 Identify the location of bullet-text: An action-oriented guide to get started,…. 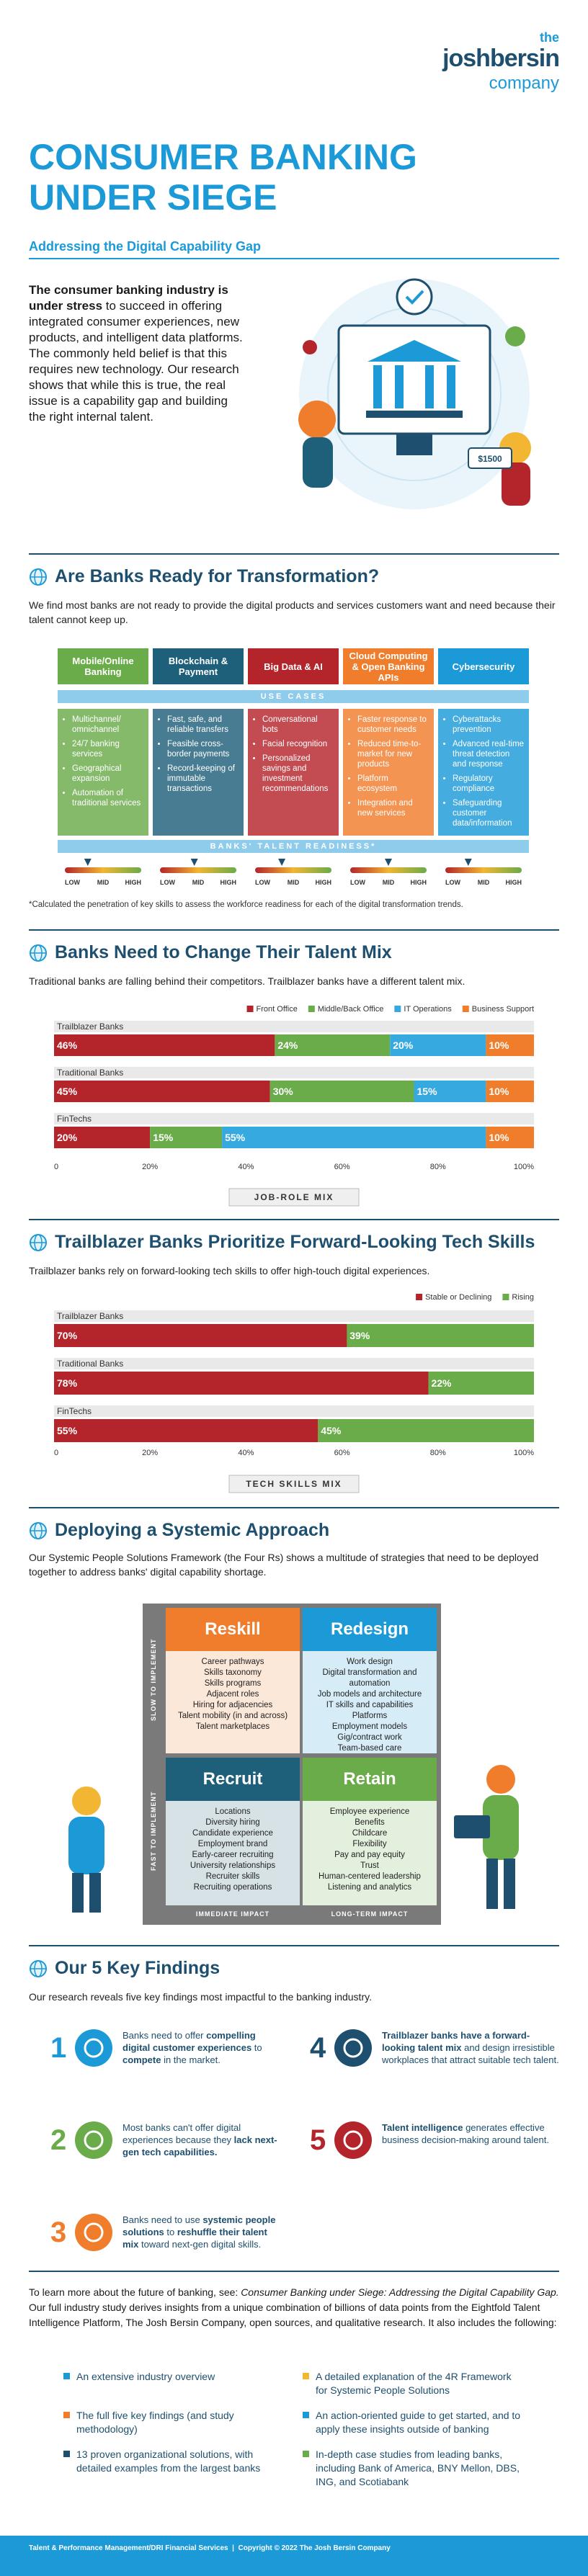
(419, 2422).